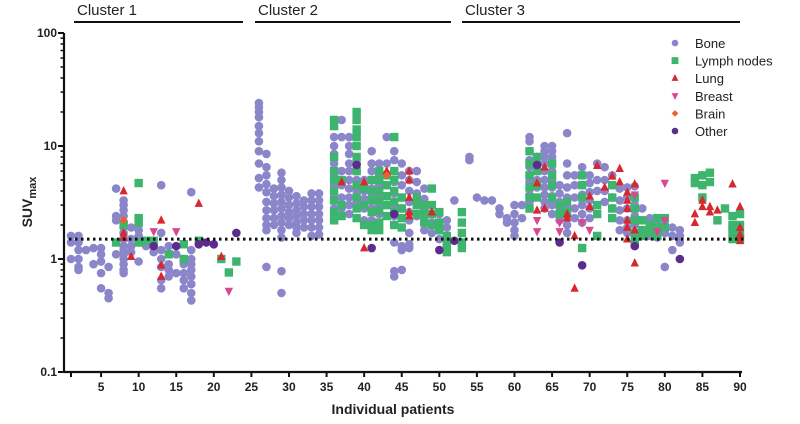  Describe the element at coordinates (601, 12) in the screenshot. I see `cluster-annotation: Cluster 3` at that location.